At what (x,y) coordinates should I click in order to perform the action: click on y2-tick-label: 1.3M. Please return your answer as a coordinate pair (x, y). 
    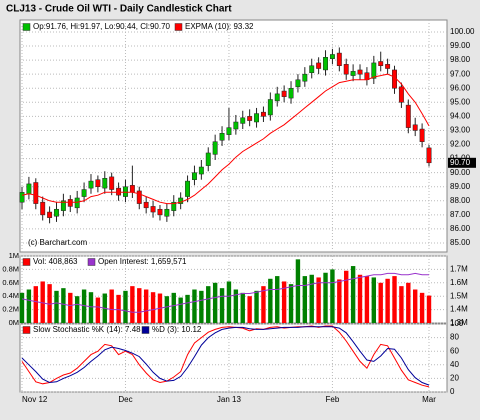
    Looking at the image, I should click on (459, 322).